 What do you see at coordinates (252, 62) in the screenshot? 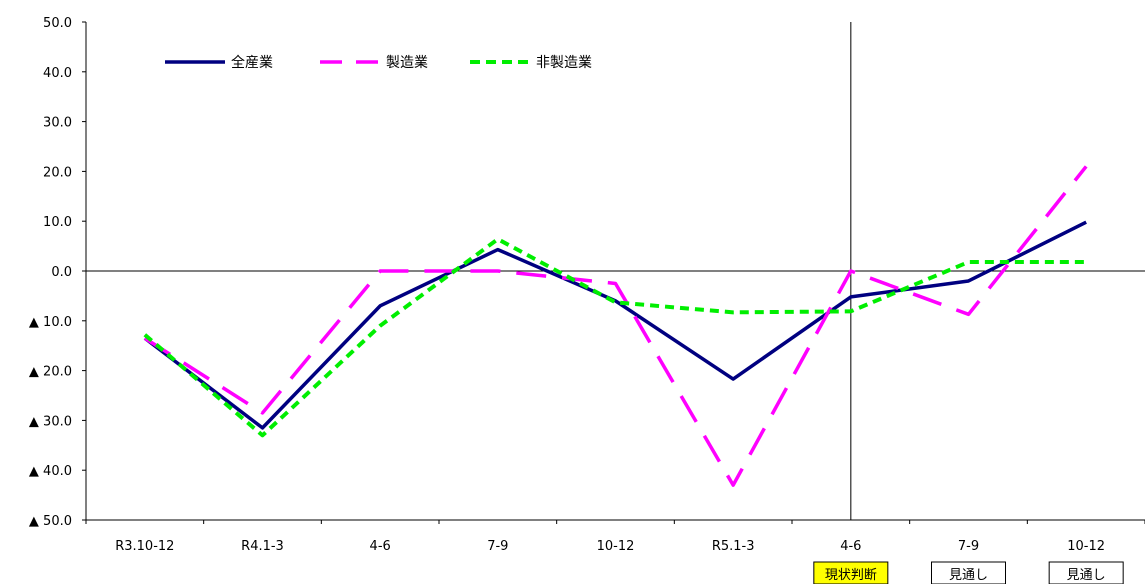
I see `legend-label: 全産業` at bounding box center [252, 62].